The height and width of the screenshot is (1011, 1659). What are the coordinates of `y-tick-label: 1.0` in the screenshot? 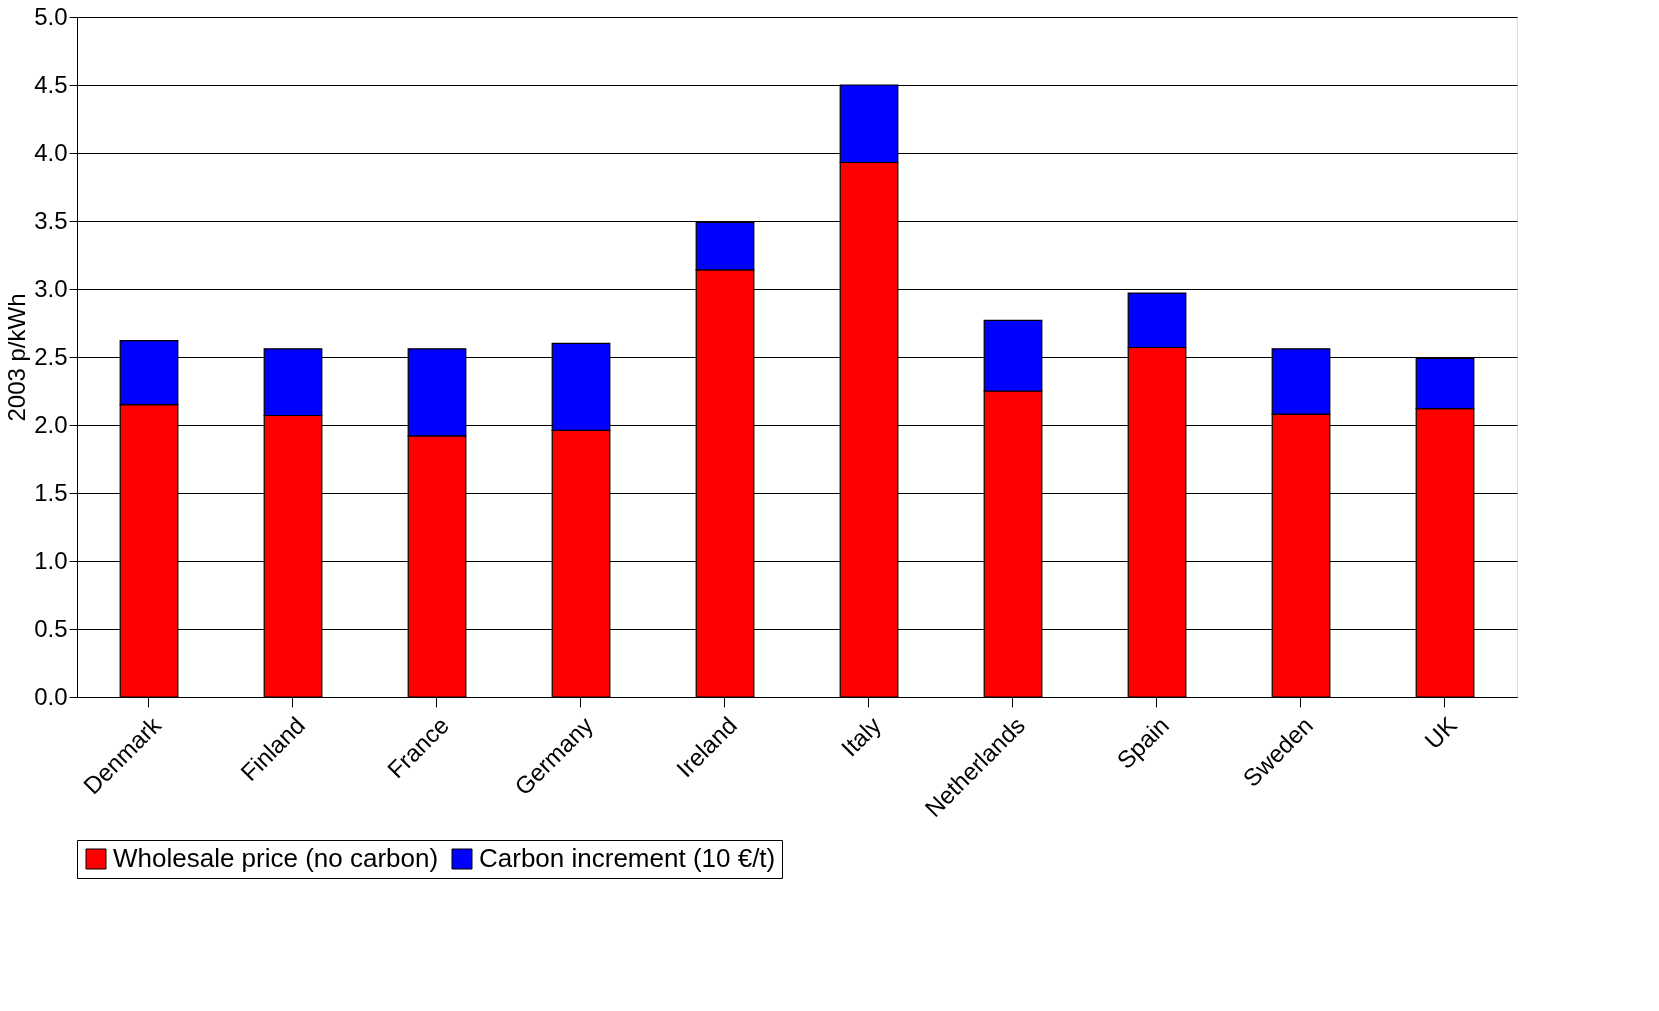 It's located at (51, 560).